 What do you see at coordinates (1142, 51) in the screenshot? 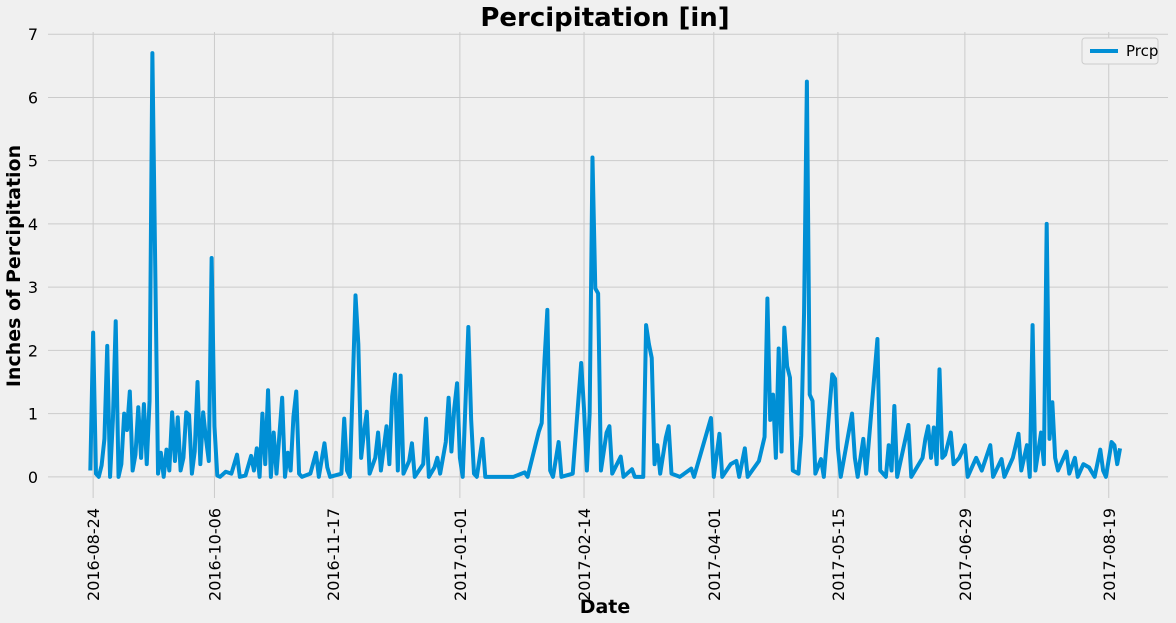
I see `legend-label: Prcp` at bounding box center [1142, 51].